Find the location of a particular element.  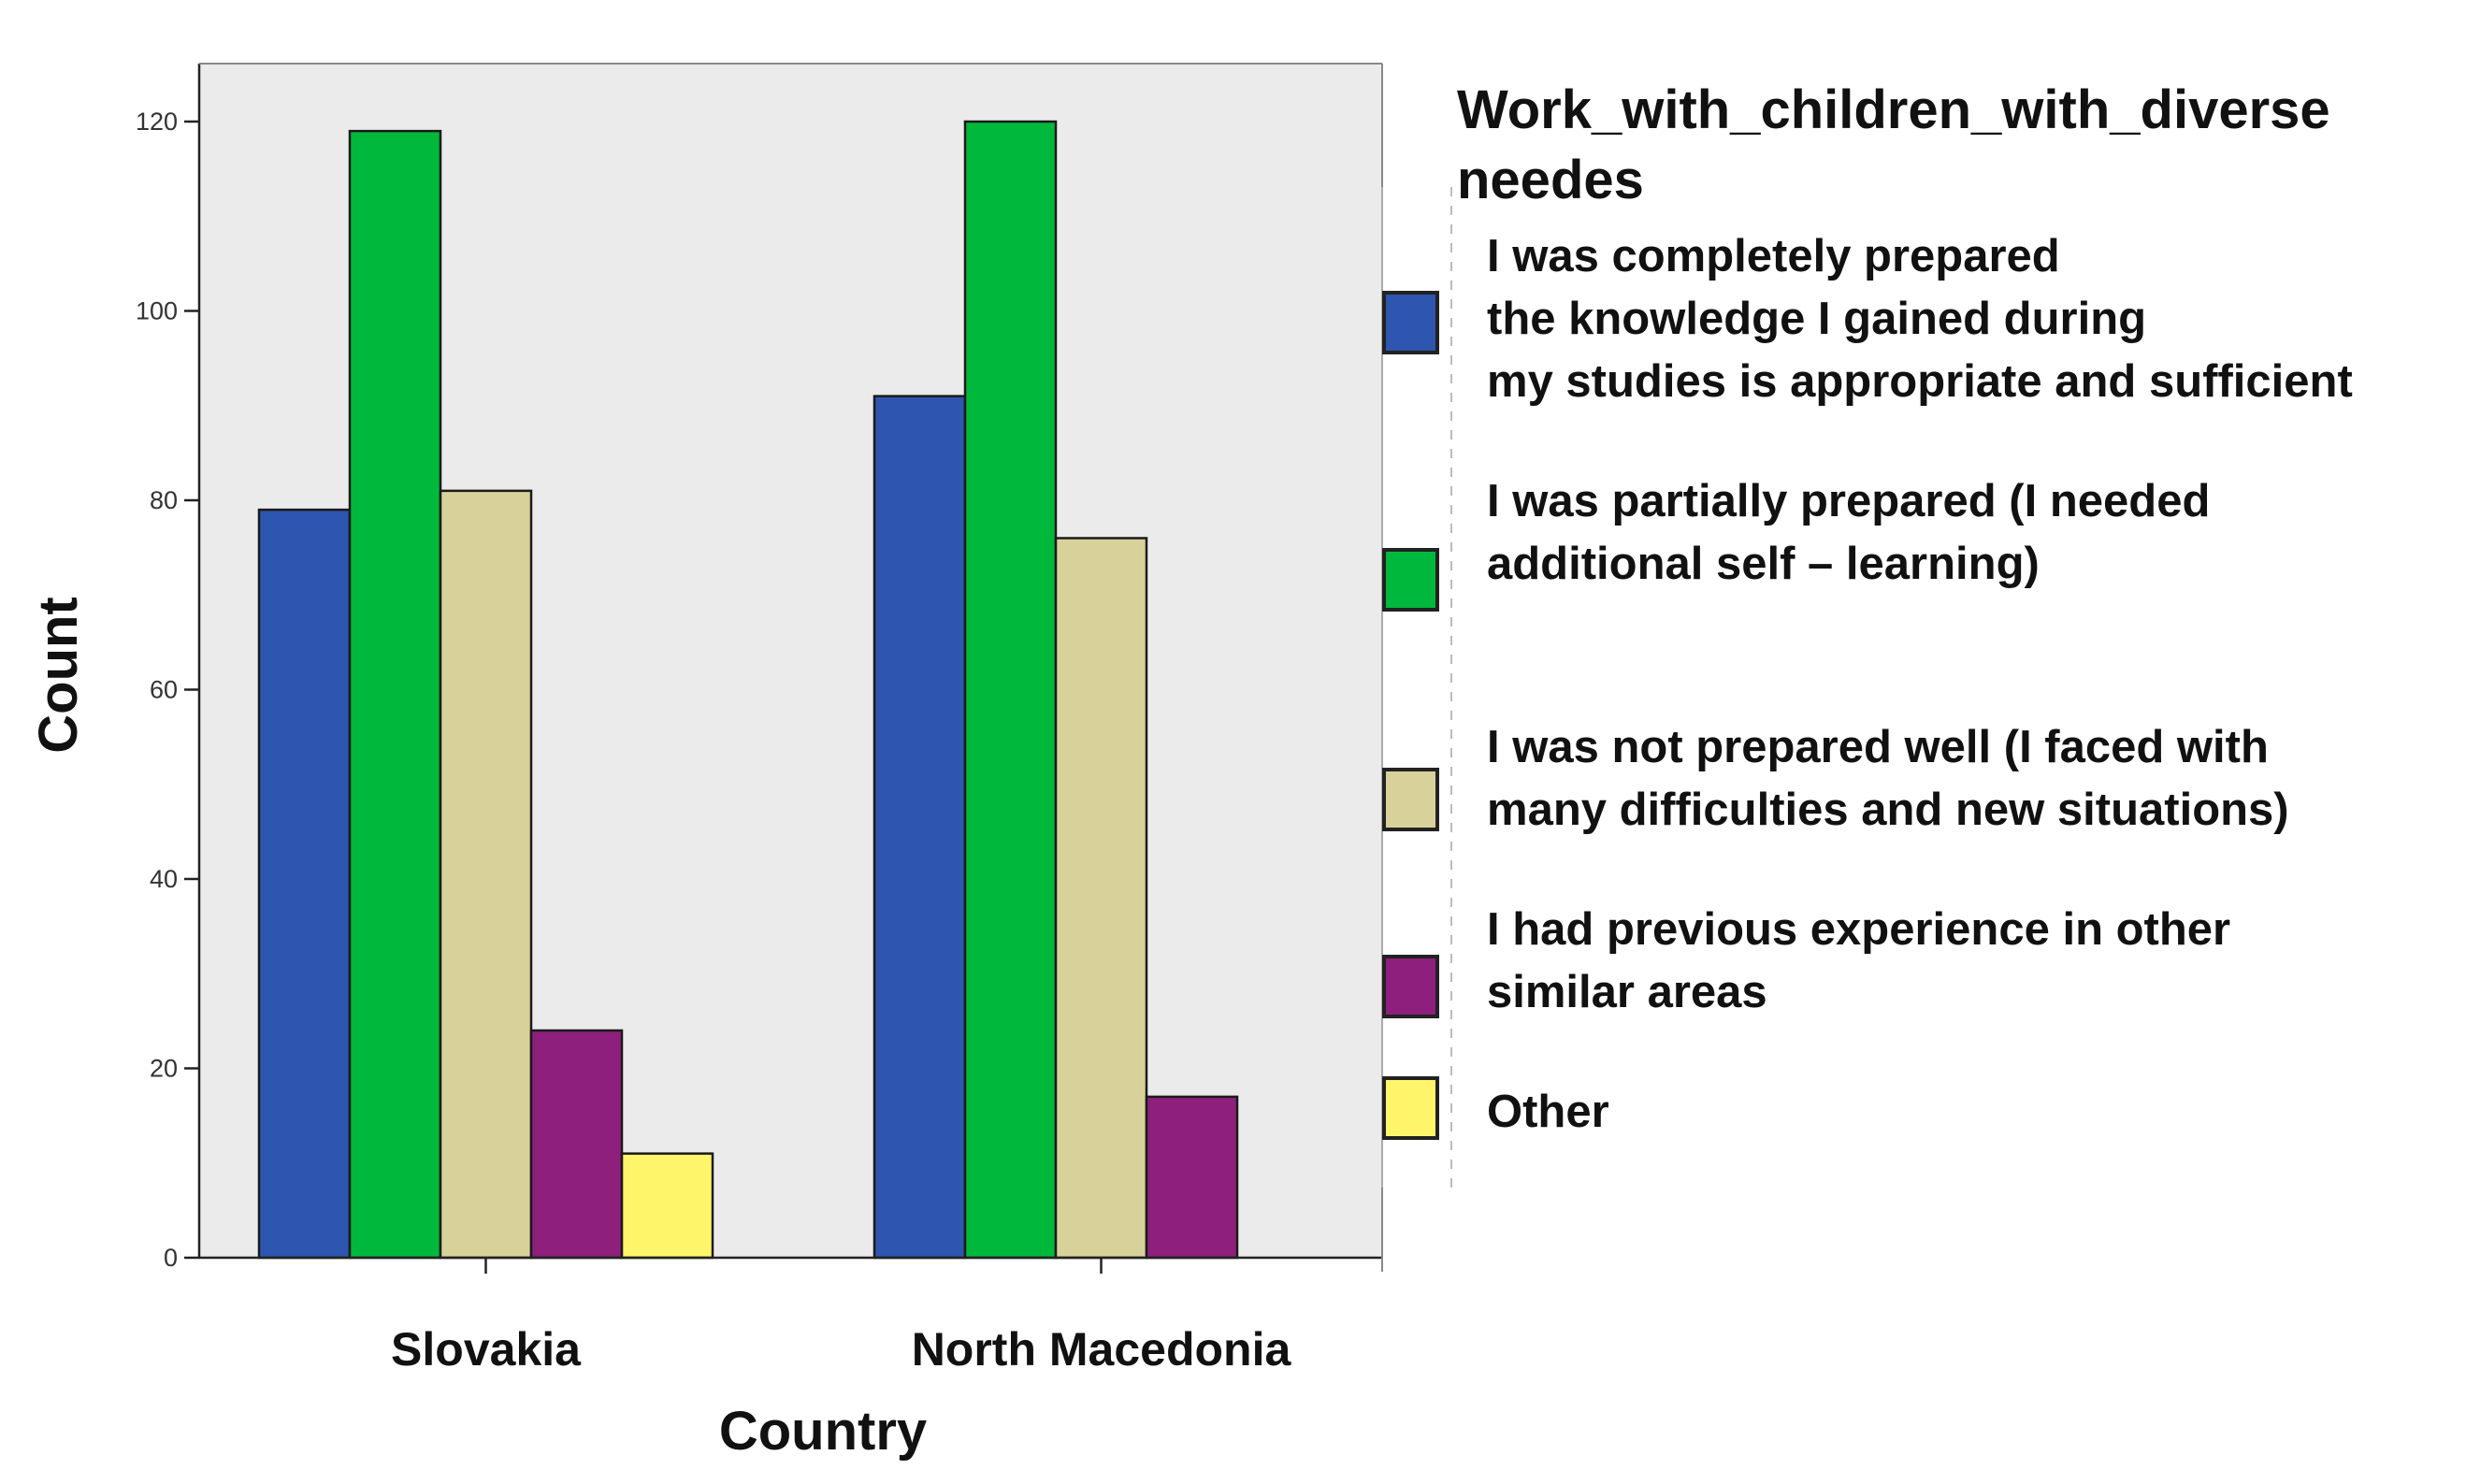

y-tick-label: 100 is located at coordinates (157, 311).